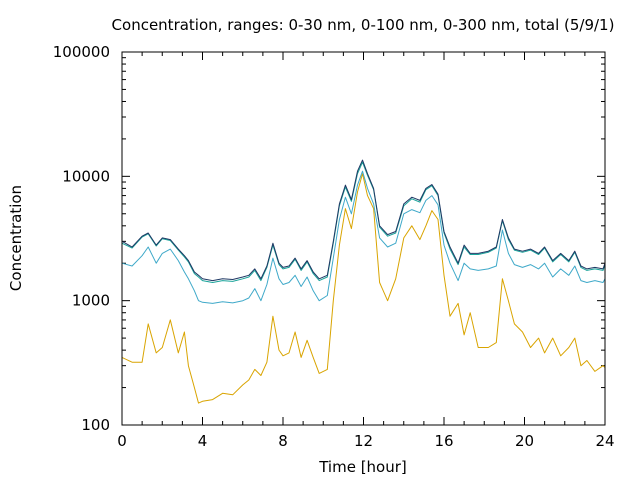 The height and width of the screenshot is (480, 640). I want to click on x-tick-label: 20, so click(524, 441).